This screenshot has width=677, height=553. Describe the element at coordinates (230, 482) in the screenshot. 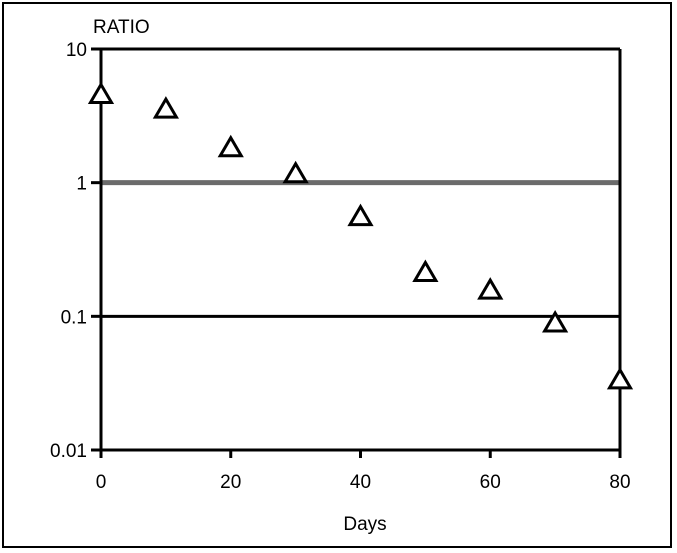

I see `x-tick-label: 20` at that location.